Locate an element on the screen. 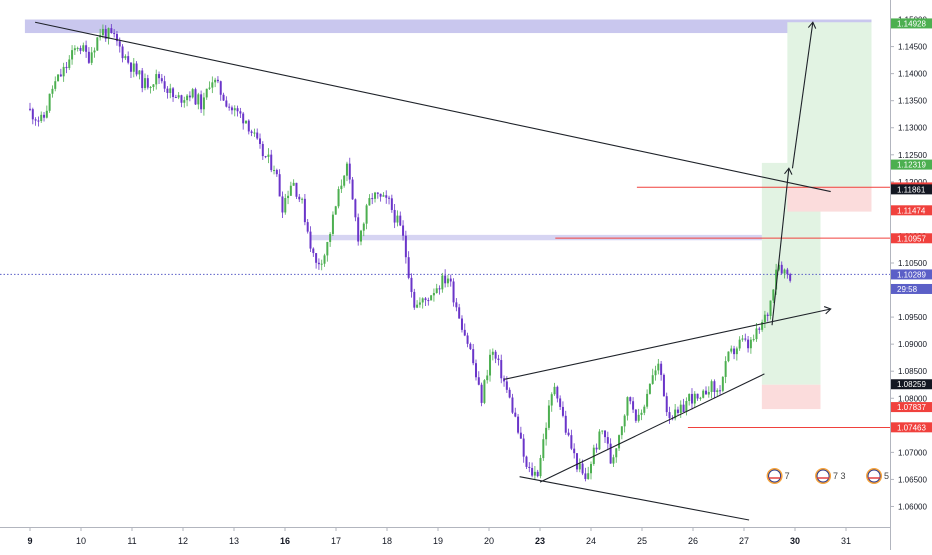  event-1-flag is located at coordinates (823, 476).